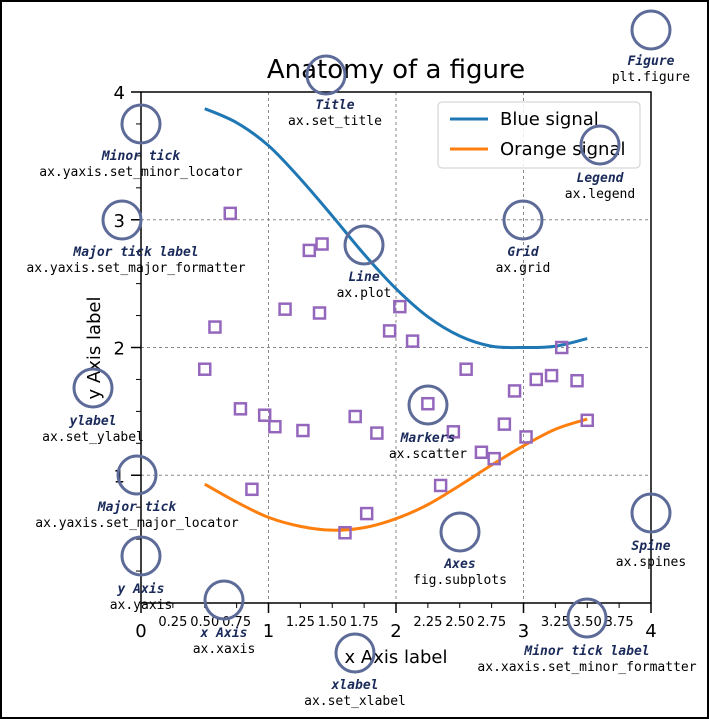 This screenshot has width=709, height=719. I want to click on minor-tick-label-callout-code: ax.xaxis.set_minor_formatter, so click(586, 667).